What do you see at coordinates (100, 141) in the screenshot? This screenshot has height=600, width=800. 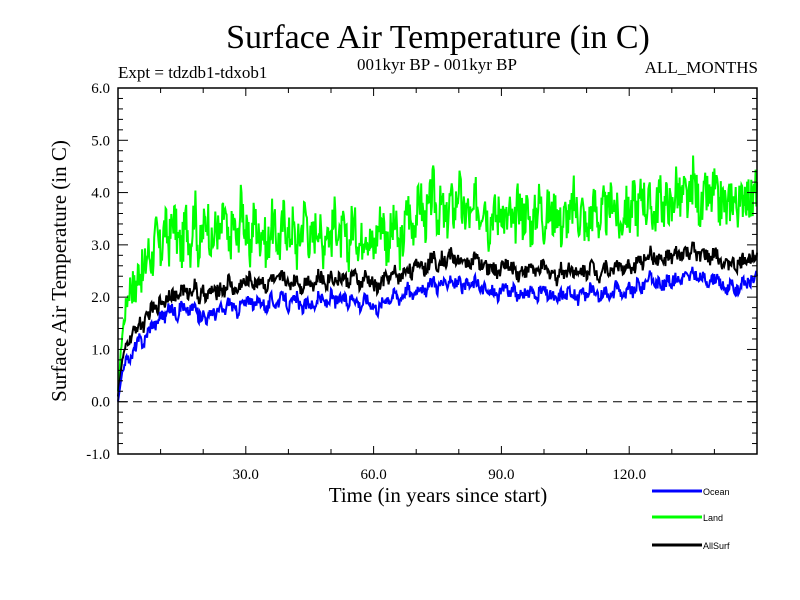 I see `y-tick-label: 5.0` at bounding box center [100, 141].